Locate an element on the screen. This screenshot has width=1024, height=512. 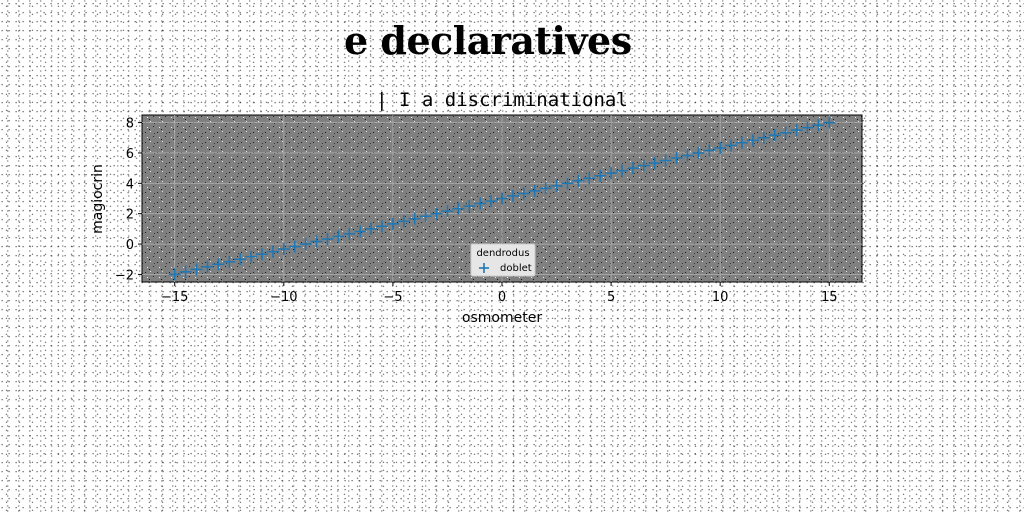
x-tick-label: 5 is located at coordinates (611, 297).